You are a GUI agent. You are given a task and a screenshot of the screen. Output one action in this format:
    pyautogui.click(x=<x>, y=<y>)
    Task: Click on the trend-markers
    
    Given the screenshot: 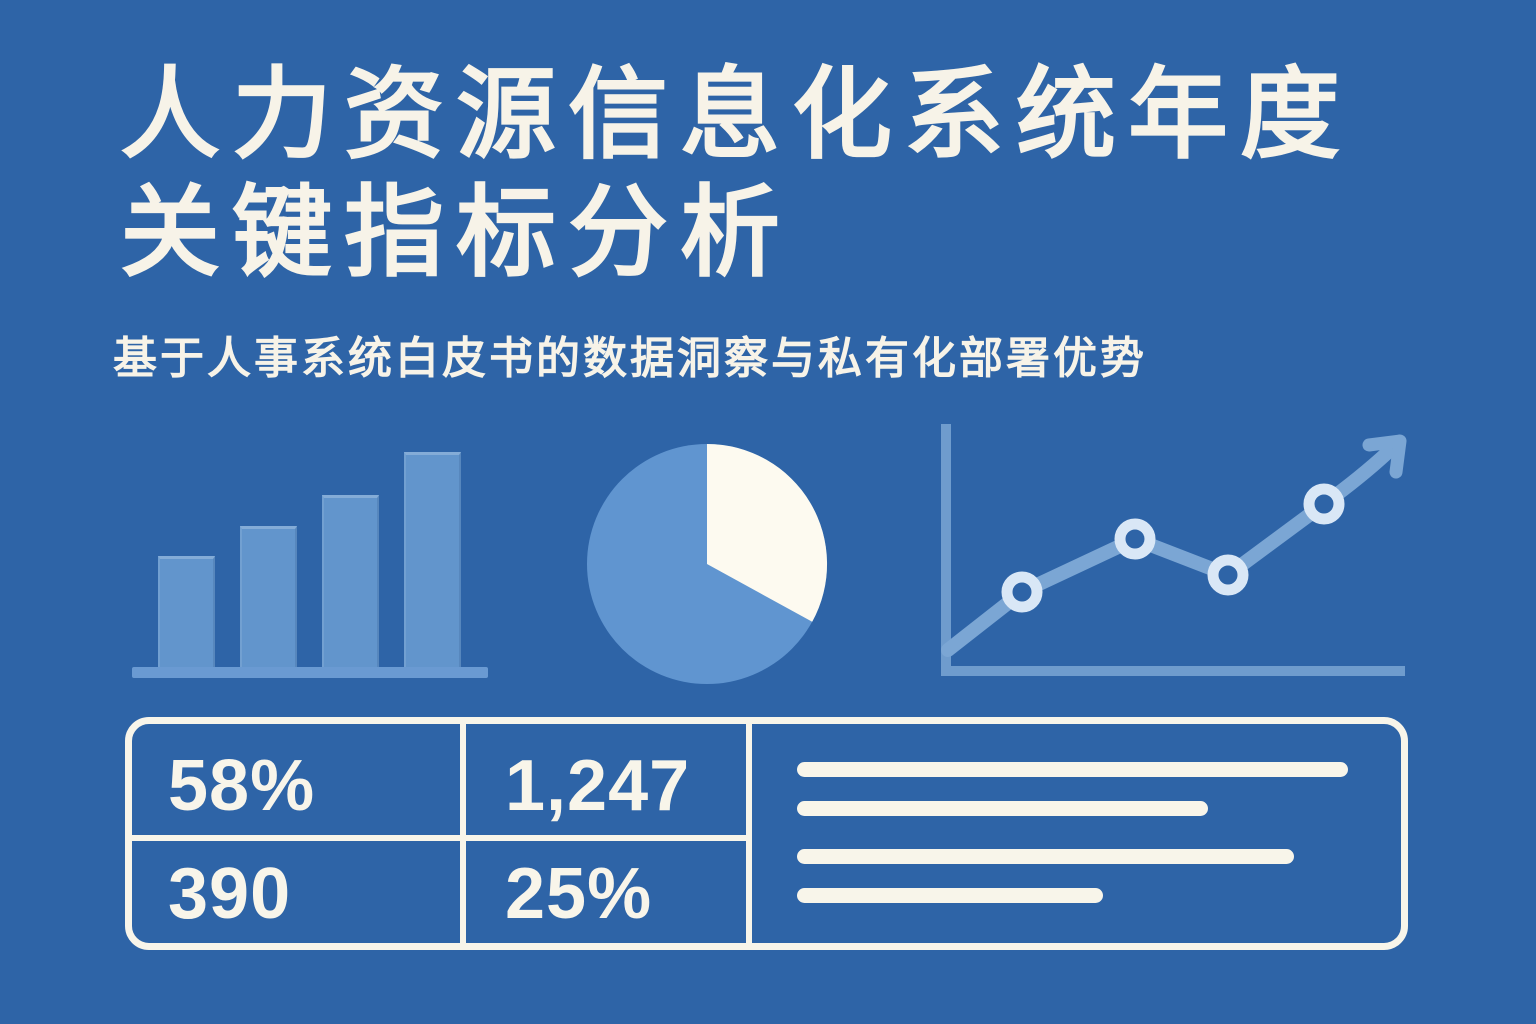 What is the action you would take?
    pyautogui.click(x=1173, y=548)
    